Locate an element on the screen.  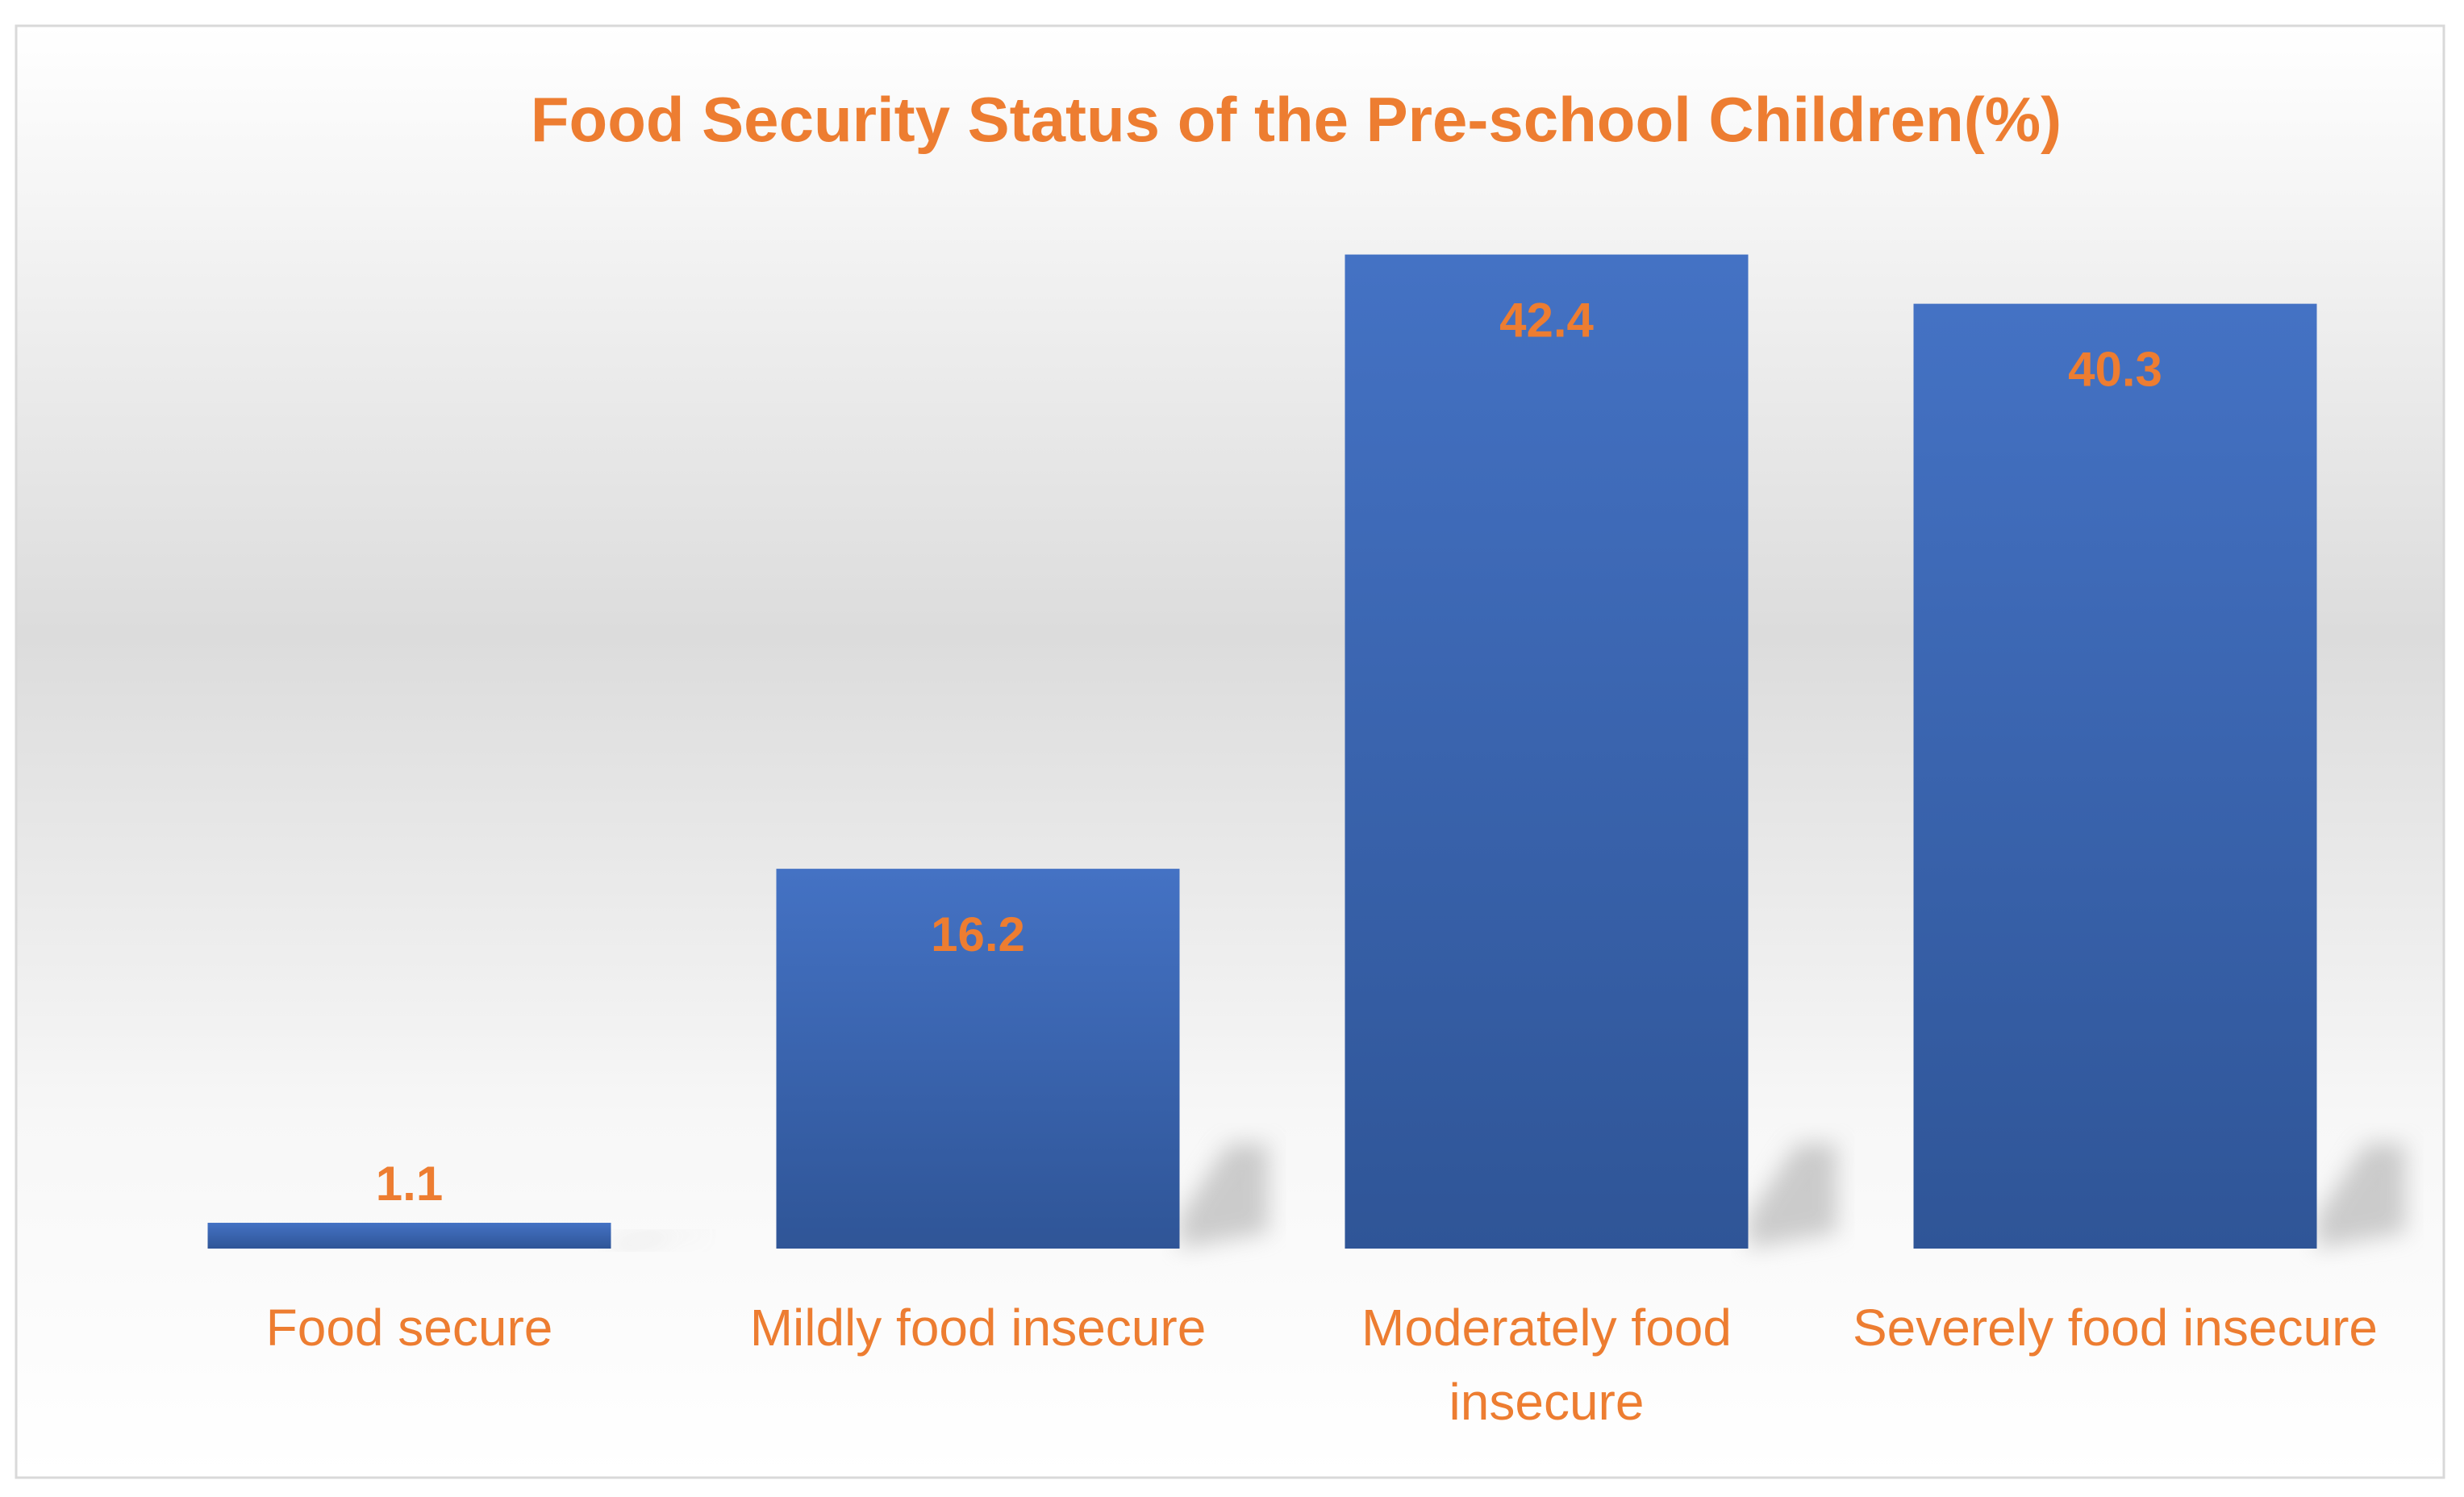
category-label: Moderately food insecure is located at coordinates (1546, 1365).